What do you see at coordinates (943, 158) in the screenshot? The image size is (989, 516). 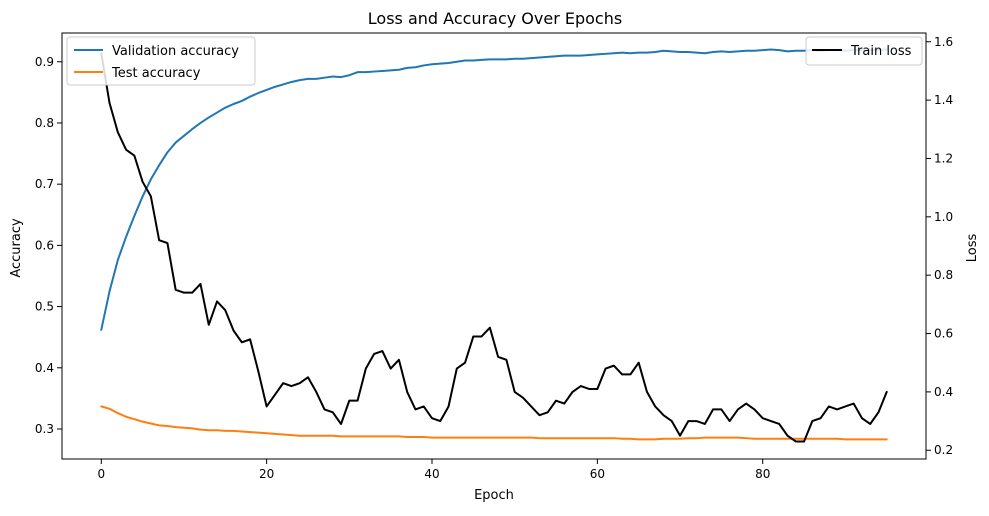 I see `y-tick-label-right: 1.2` at bounding box center [943, 158].